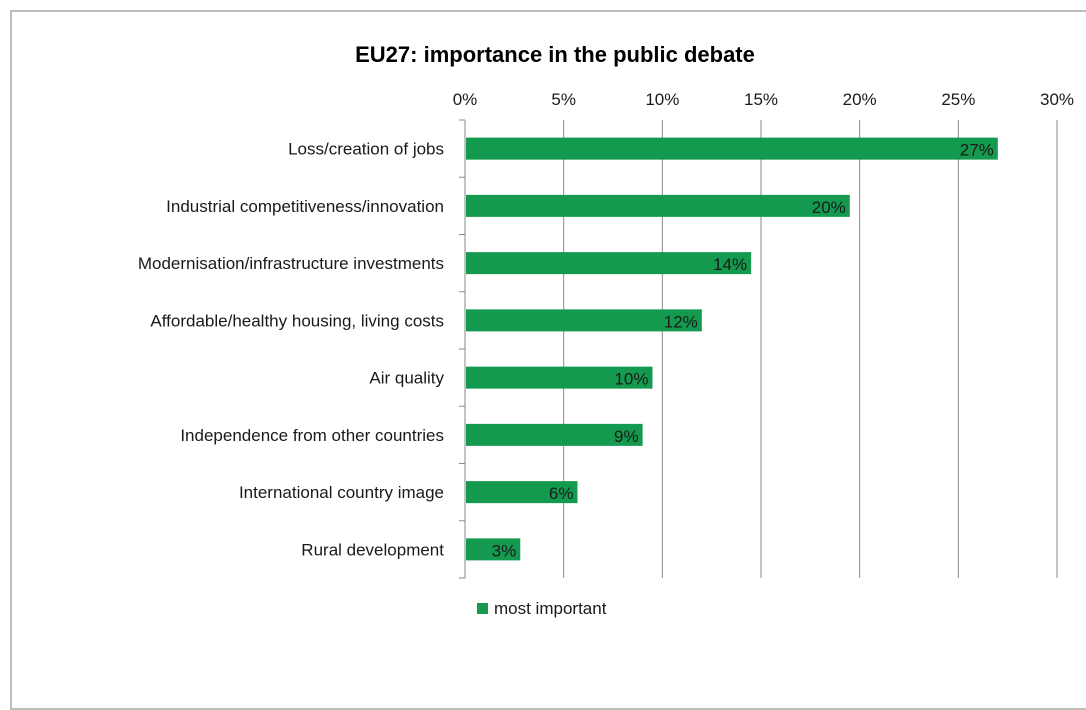 This screenshot has height=710, width=1086. What do you see at coordinates (730, 264) in the screenshot?
I see `data-label: 14%` at bounding box center [730, 264].